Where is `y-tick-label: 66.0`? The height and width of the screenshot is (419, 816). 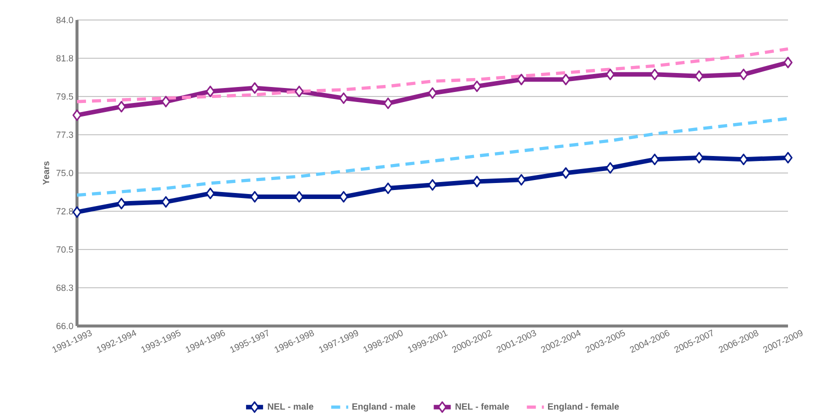
y-tick-label: 66.0 is located at coordinates (65, 326).